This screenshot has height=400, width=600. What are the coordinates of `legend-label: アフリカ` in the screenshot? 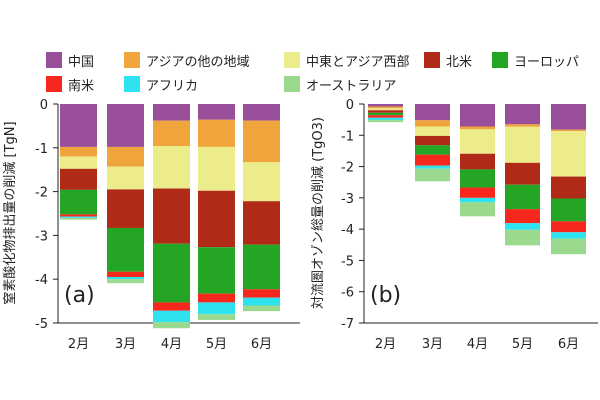 It's located at (172, 86).